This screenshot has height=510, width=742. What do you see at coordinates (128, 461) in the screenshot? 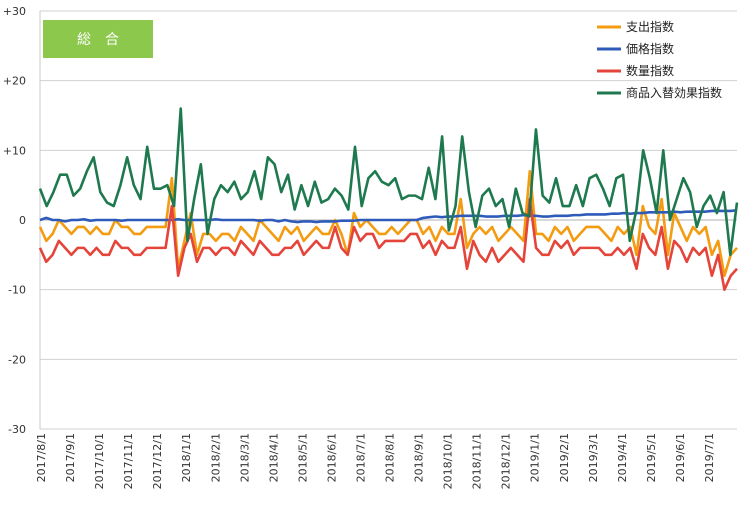
I see `x-tick-label: 2017/11/1` at bounding box center [128, 461].